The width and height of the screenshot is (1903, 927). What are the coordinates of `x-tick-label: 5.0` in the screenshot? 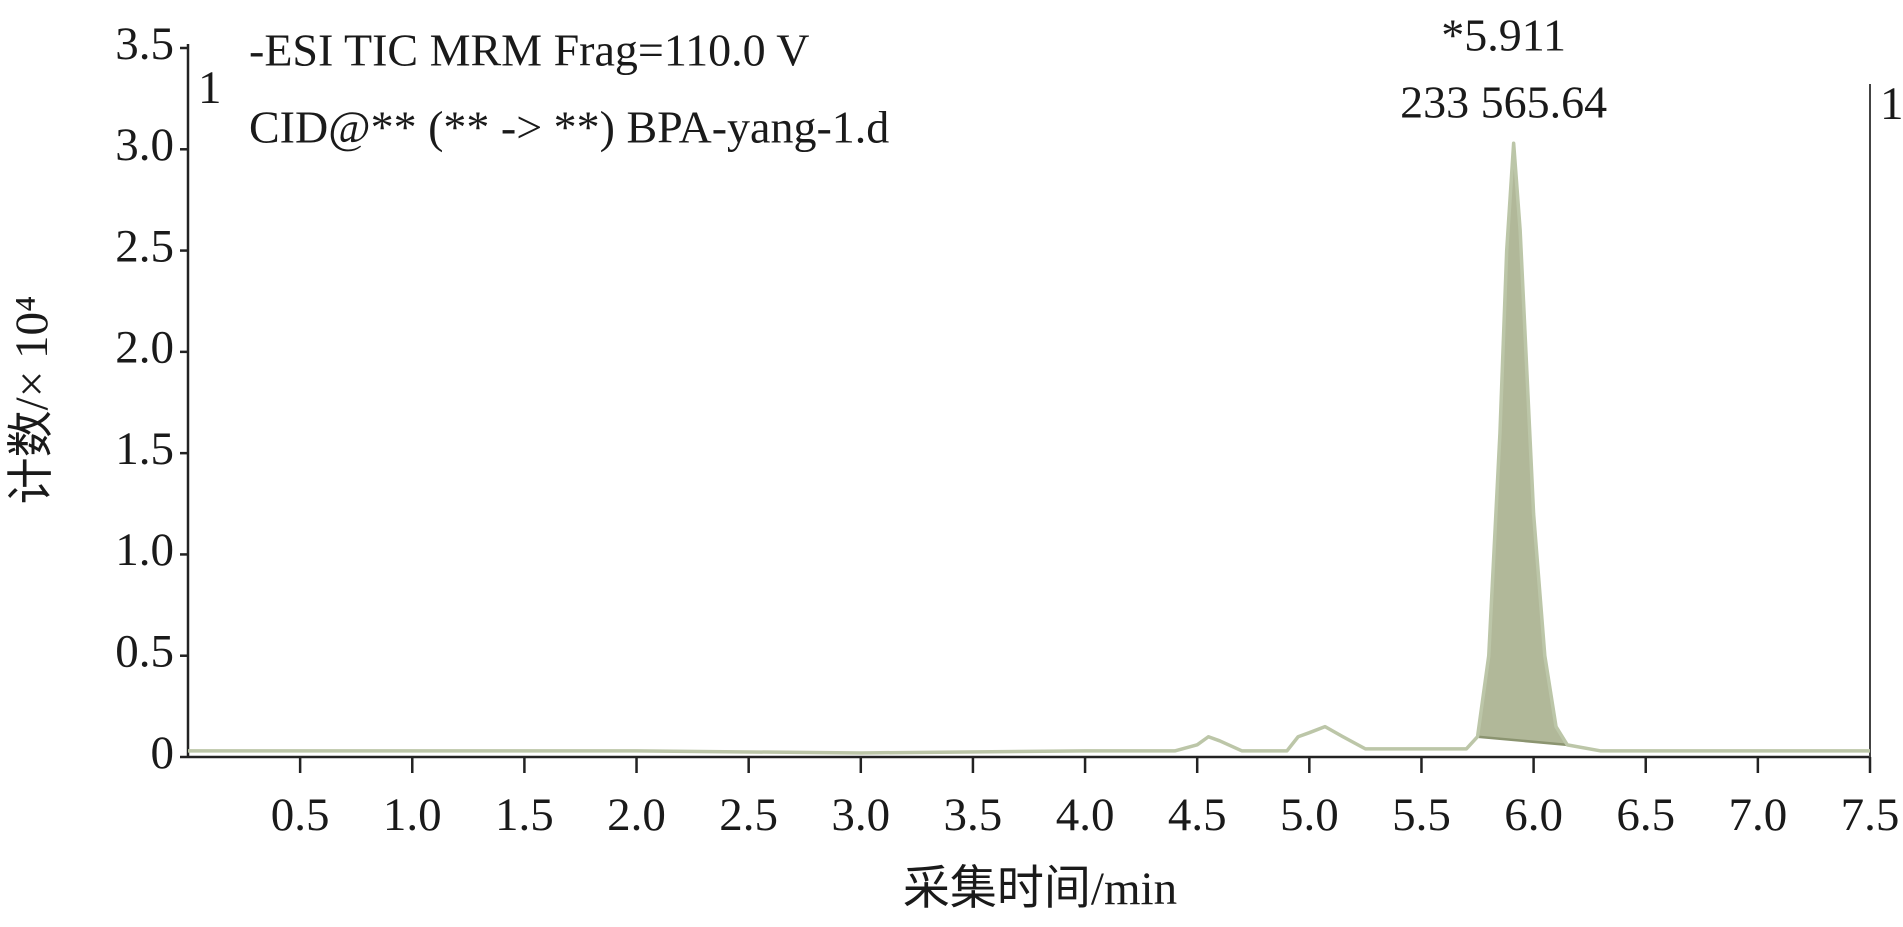 It's located at (1309, 815).